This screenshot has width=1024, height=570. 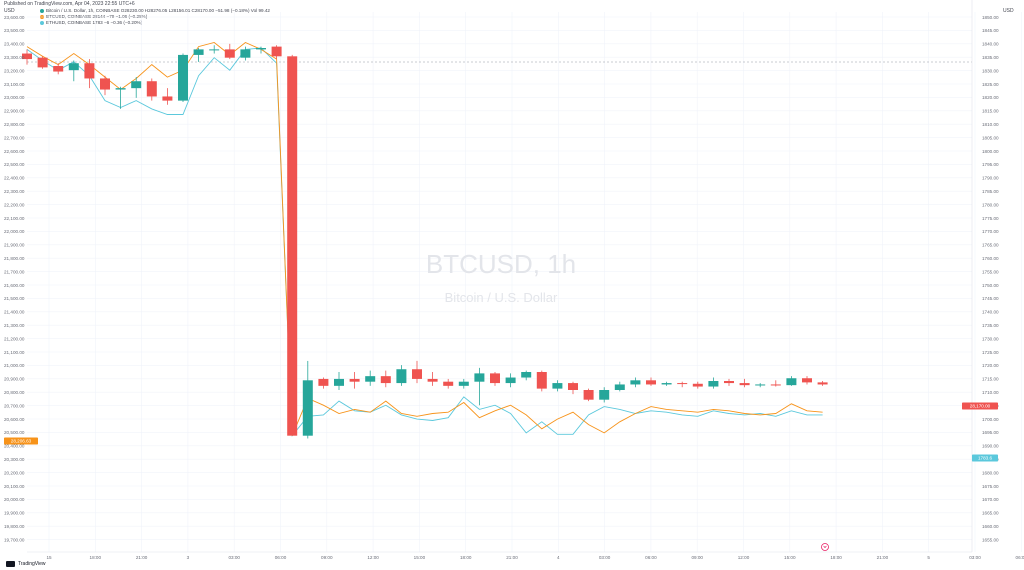 What do you see at coordinates (14, 325) in the screenshot?
I see `left-axis-tick-label: 21,300.00` at bounding box center [14, 325].